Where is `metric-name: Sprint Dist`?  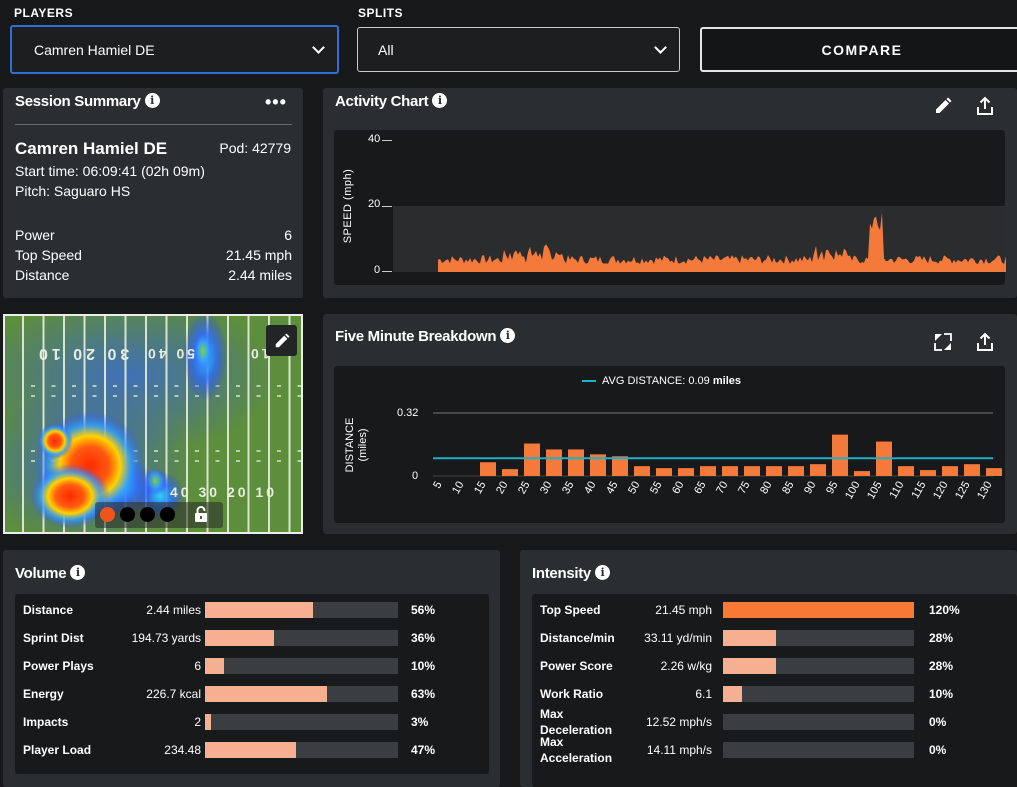
metric-name: Sprint Dist is located at coordinates (53, 638).